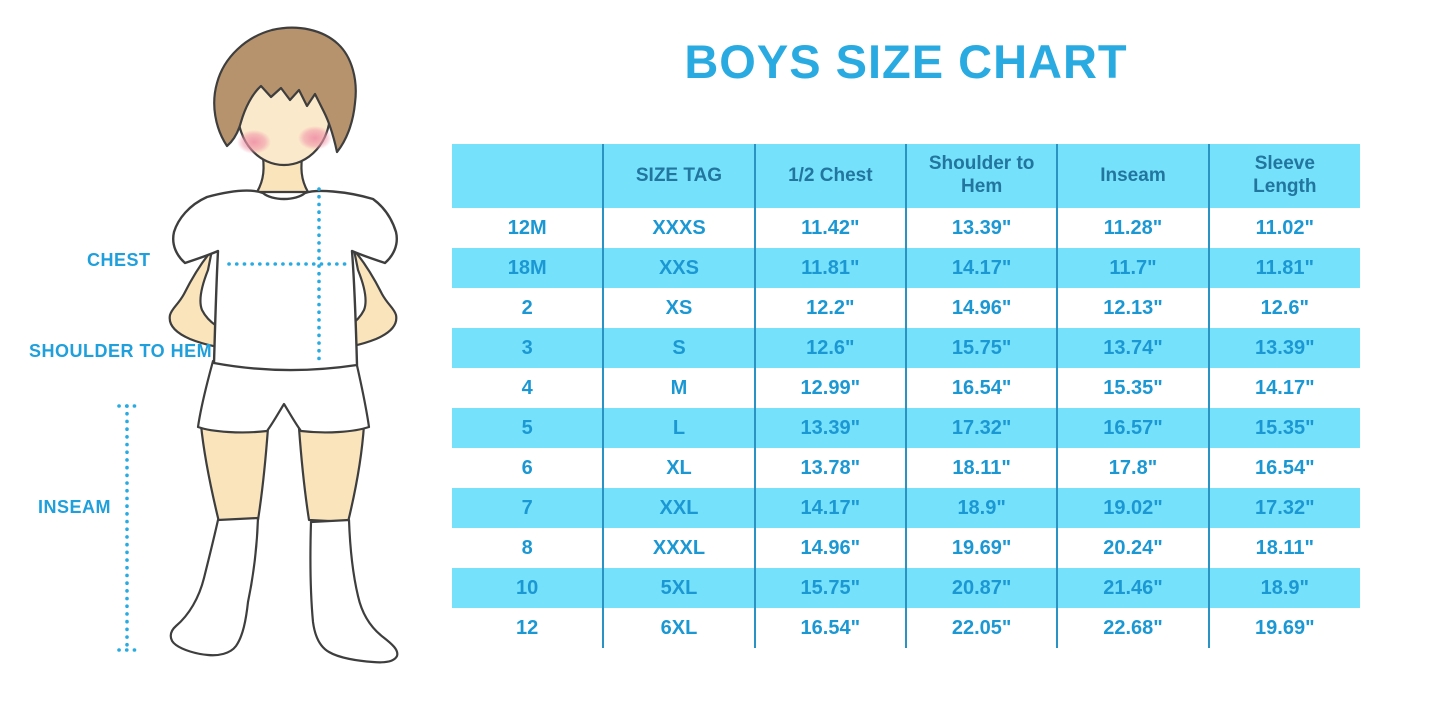  What do you see at coordinates (678, 176) in the screenshot?
I see `column-header: SIZE TAG` at bounding box center [678, 176].